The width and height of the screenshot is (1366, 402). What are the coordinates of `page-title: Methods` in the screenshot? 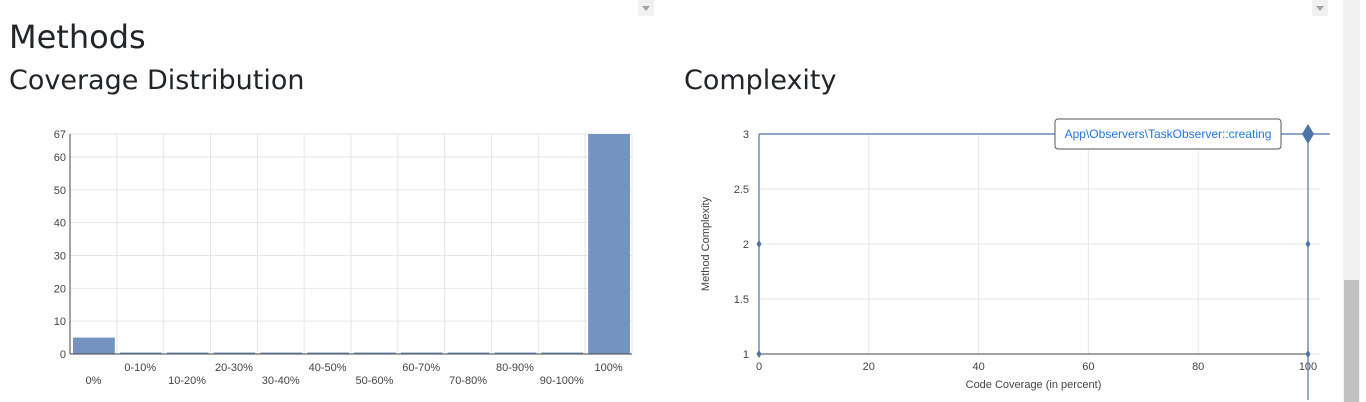 It's located at (77, 37).